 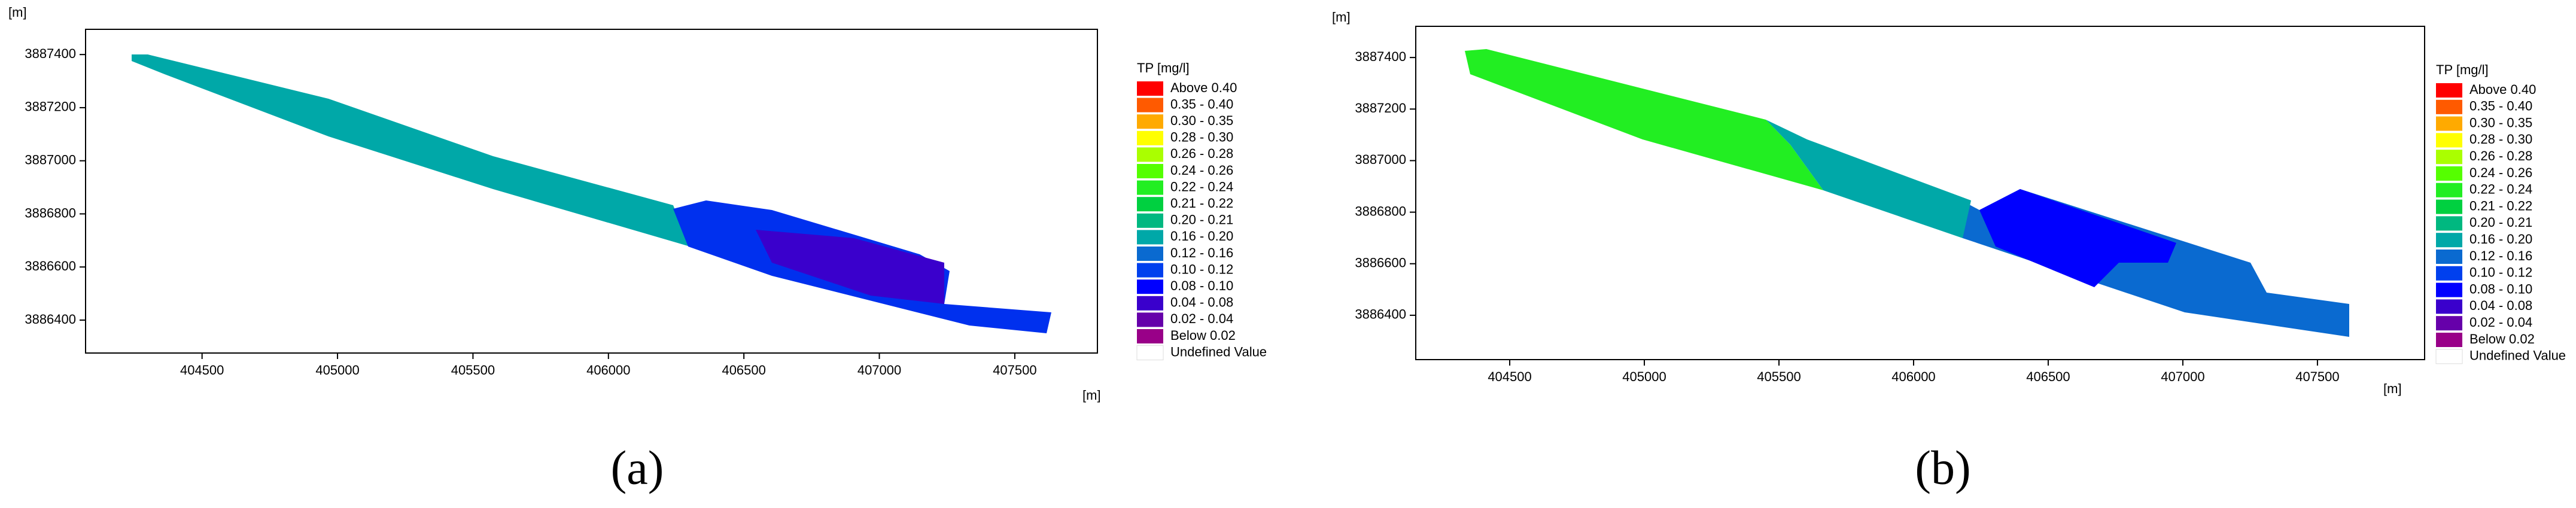 I want to click on legend-label: Undefined Value, so click(x=1218, y=351).